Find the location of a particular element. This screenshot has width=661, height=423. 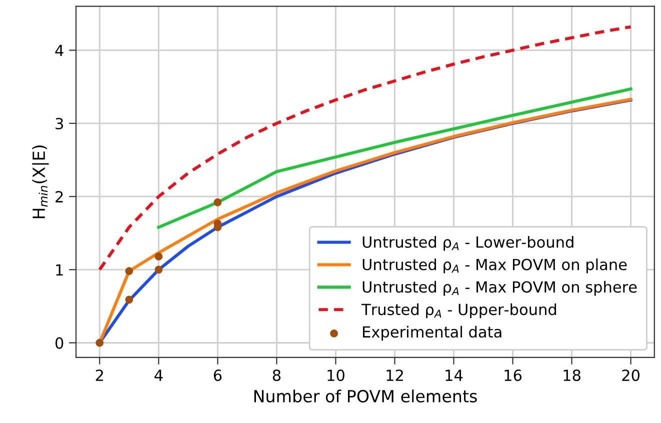

y-tick-label: 2 is located at coordinates (59, 196).